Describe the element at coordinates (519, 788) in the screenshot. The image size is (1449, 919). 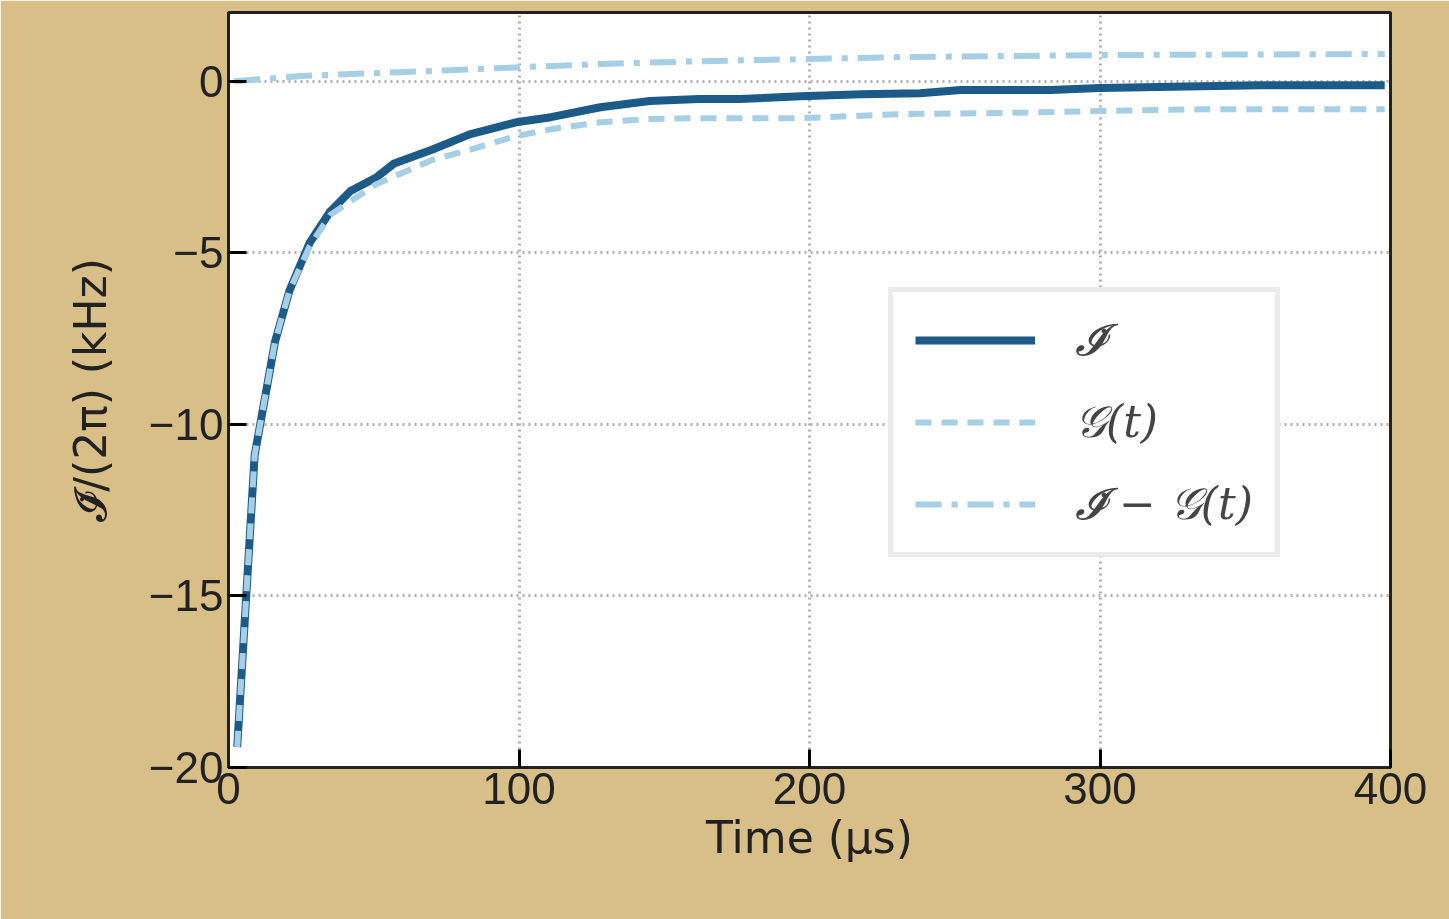
I see `x-tick-label: 100` at that location.